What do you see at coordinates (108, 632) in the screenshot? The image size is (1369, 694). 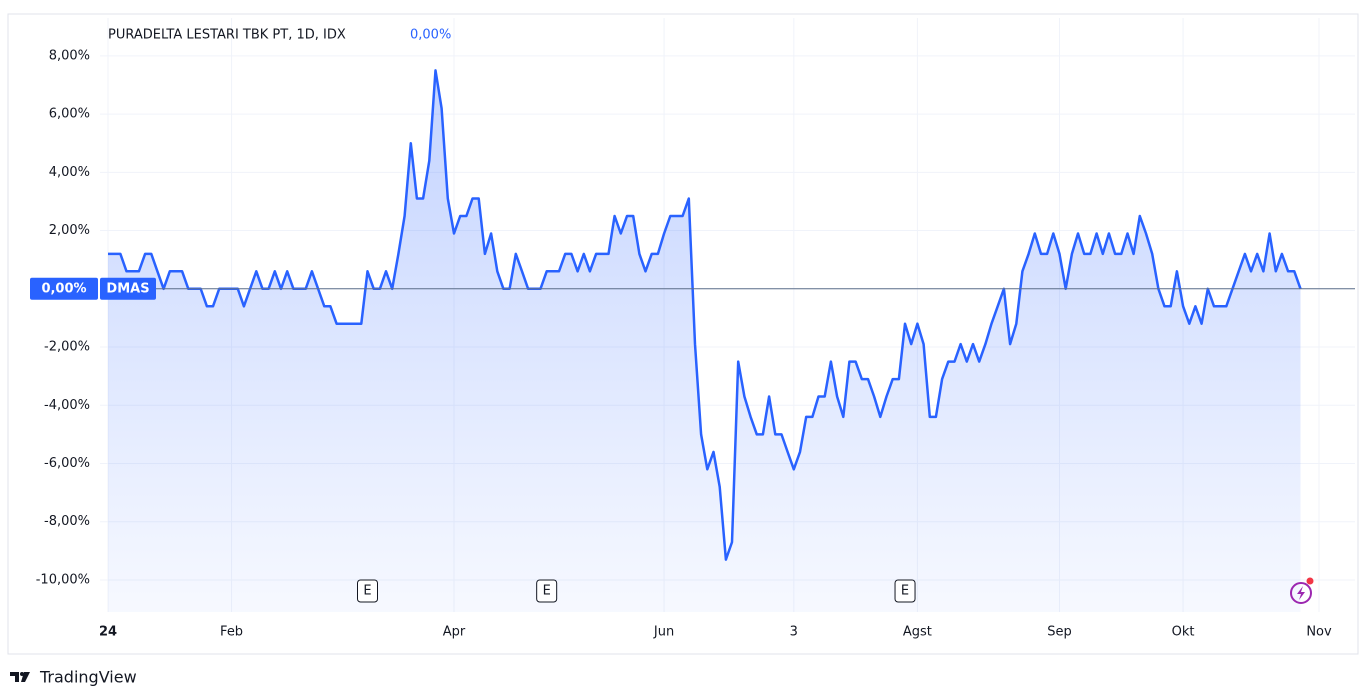 I see `x-tick-label: 24` at bounding box center [108, 632].